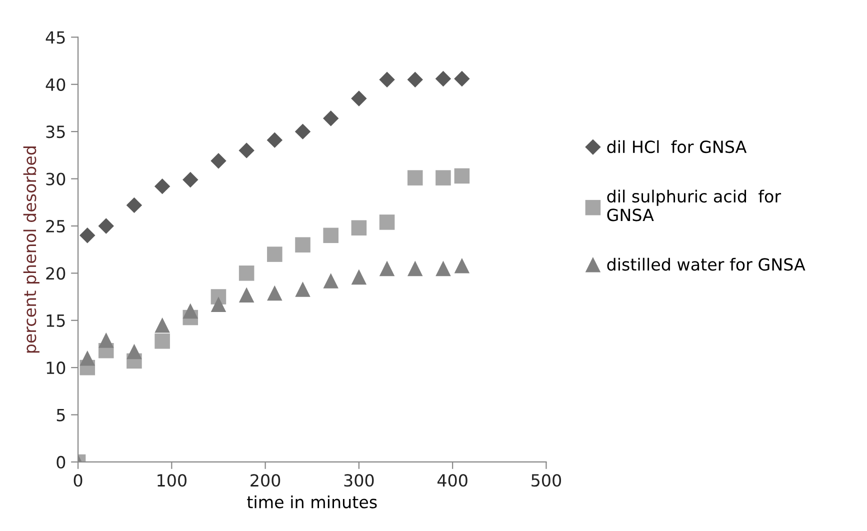  I want to click on x-tick-label: 100, so click(172, 480).